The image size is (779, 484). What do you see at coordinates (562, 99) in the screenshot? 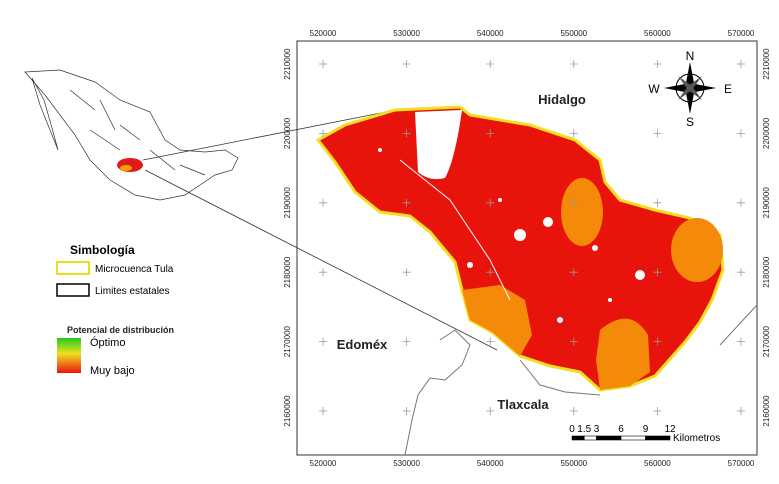
I see `place-label: Hidalgo` at bounding box center [562, 99].